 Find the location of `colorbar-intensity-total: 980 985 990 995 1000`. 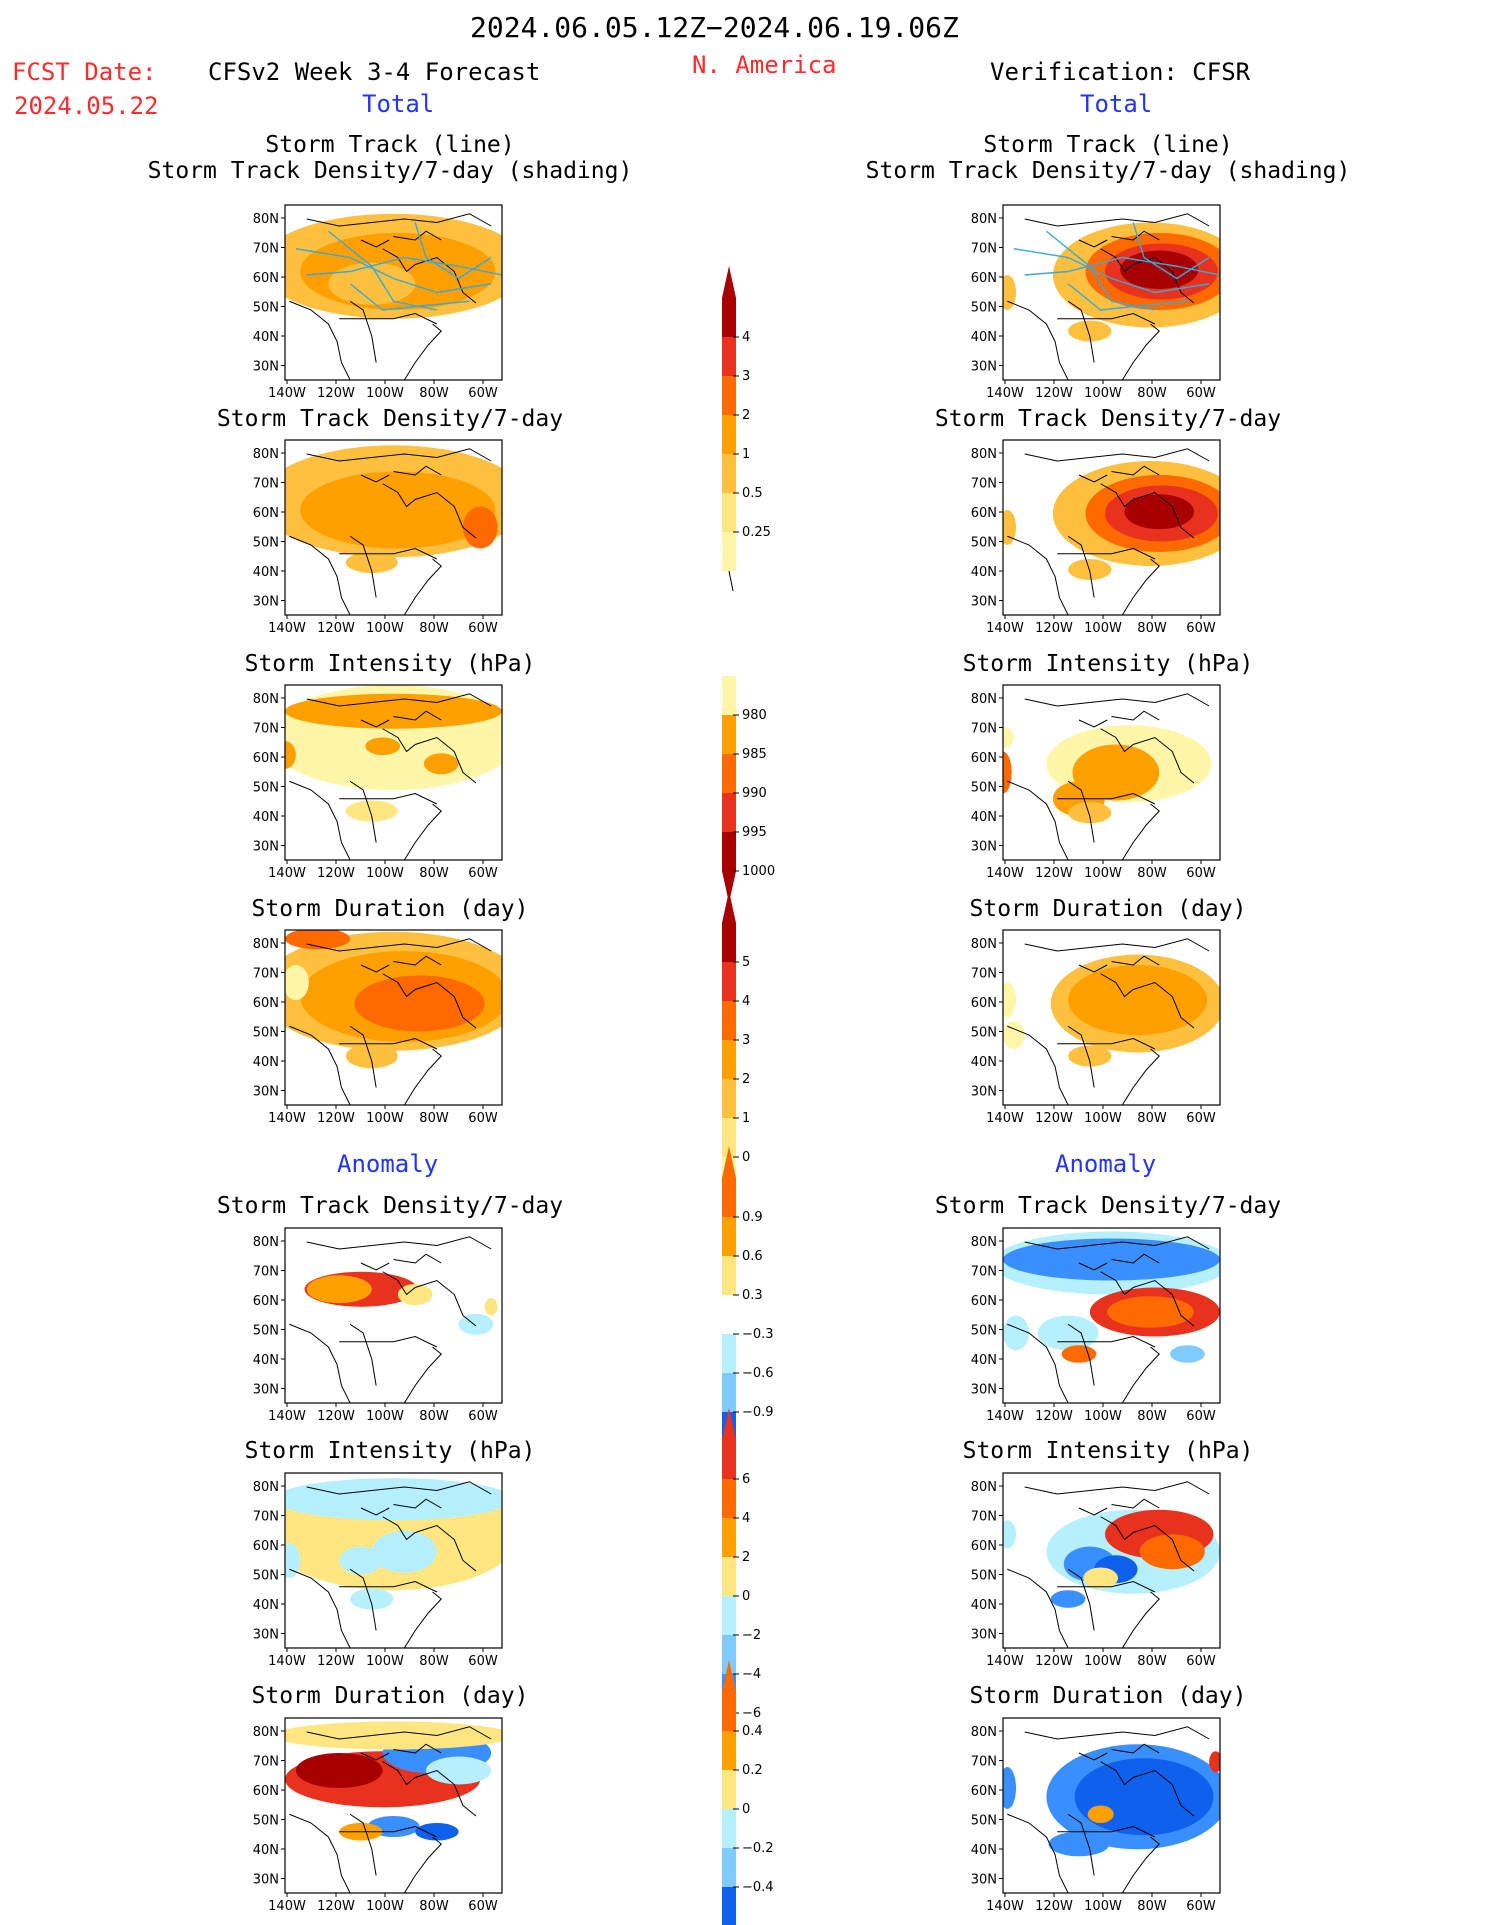

colorbar-intensity-total: 980 985 990 995 1000 is located at coordinates (748, 789).